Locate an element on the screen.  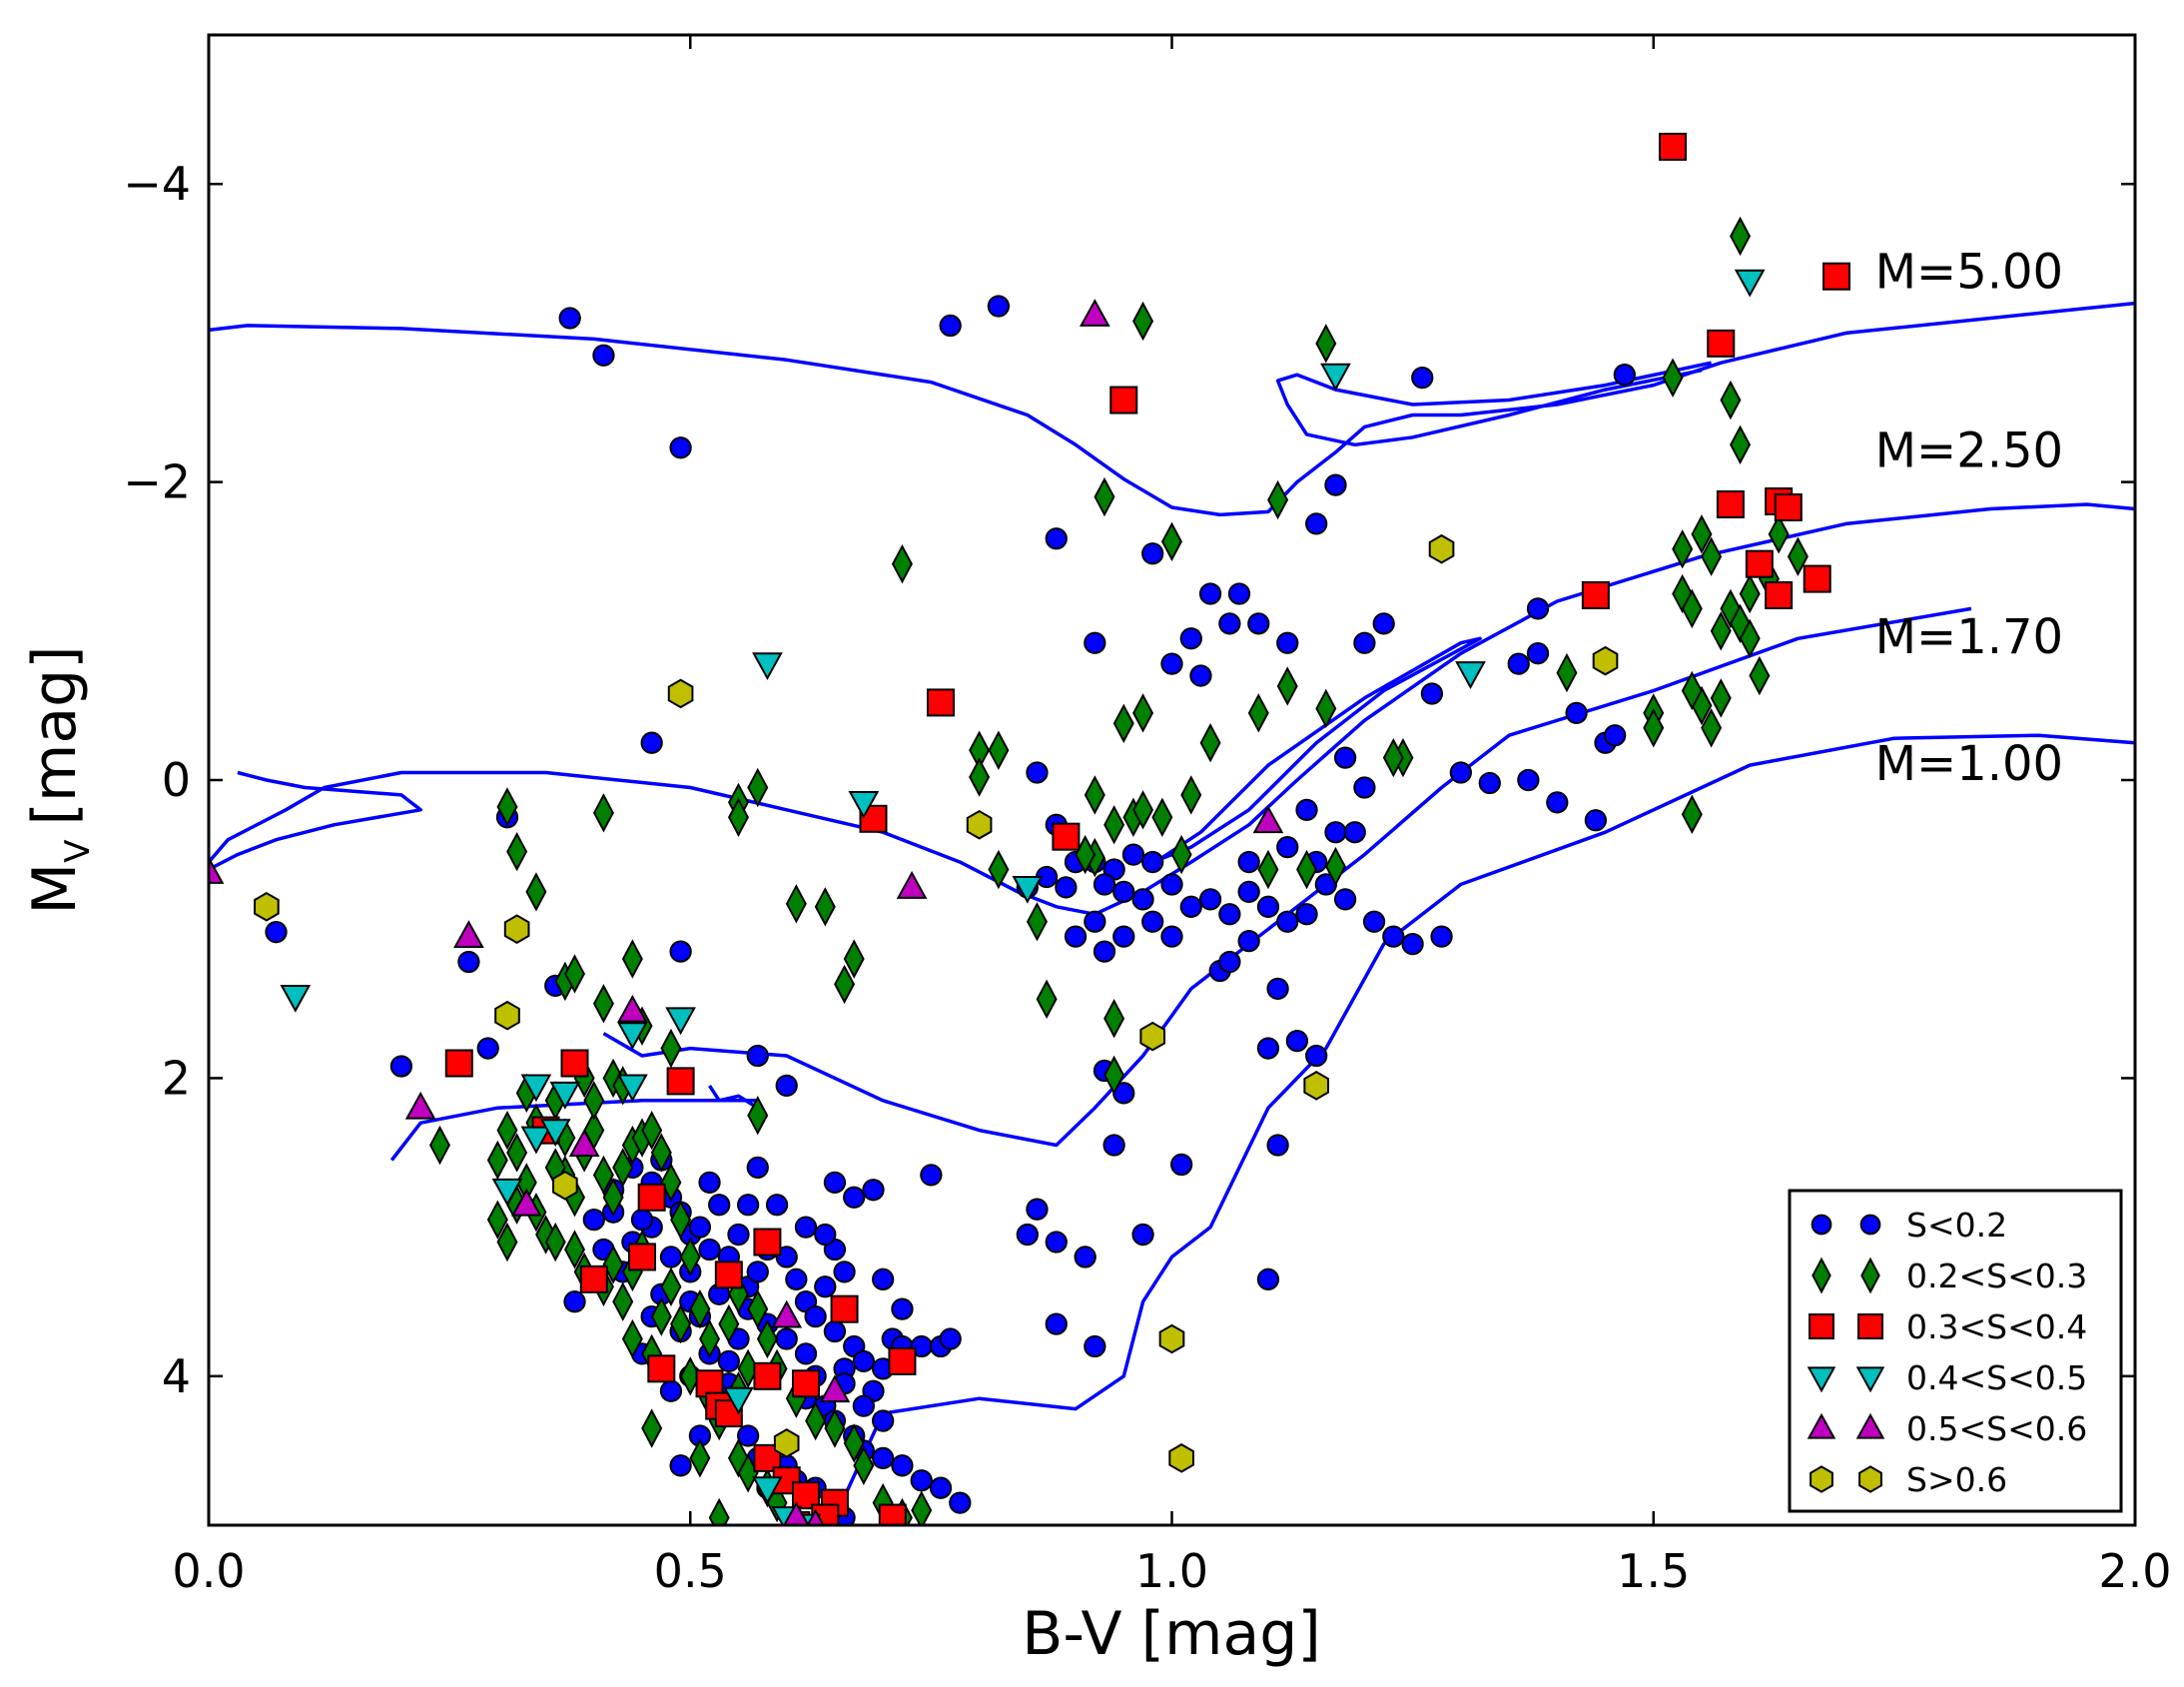
x-axis-label: B-V [mag] is located at coordinates (1171, 1634).